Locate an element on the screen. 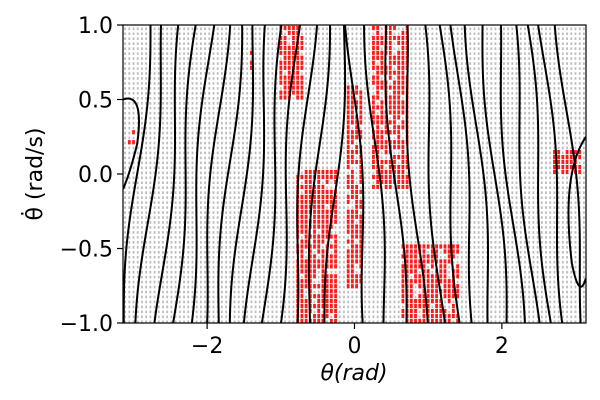 The image size is (600, 400). y-tick-label: 1.0 is located at coordinates (95, 26).